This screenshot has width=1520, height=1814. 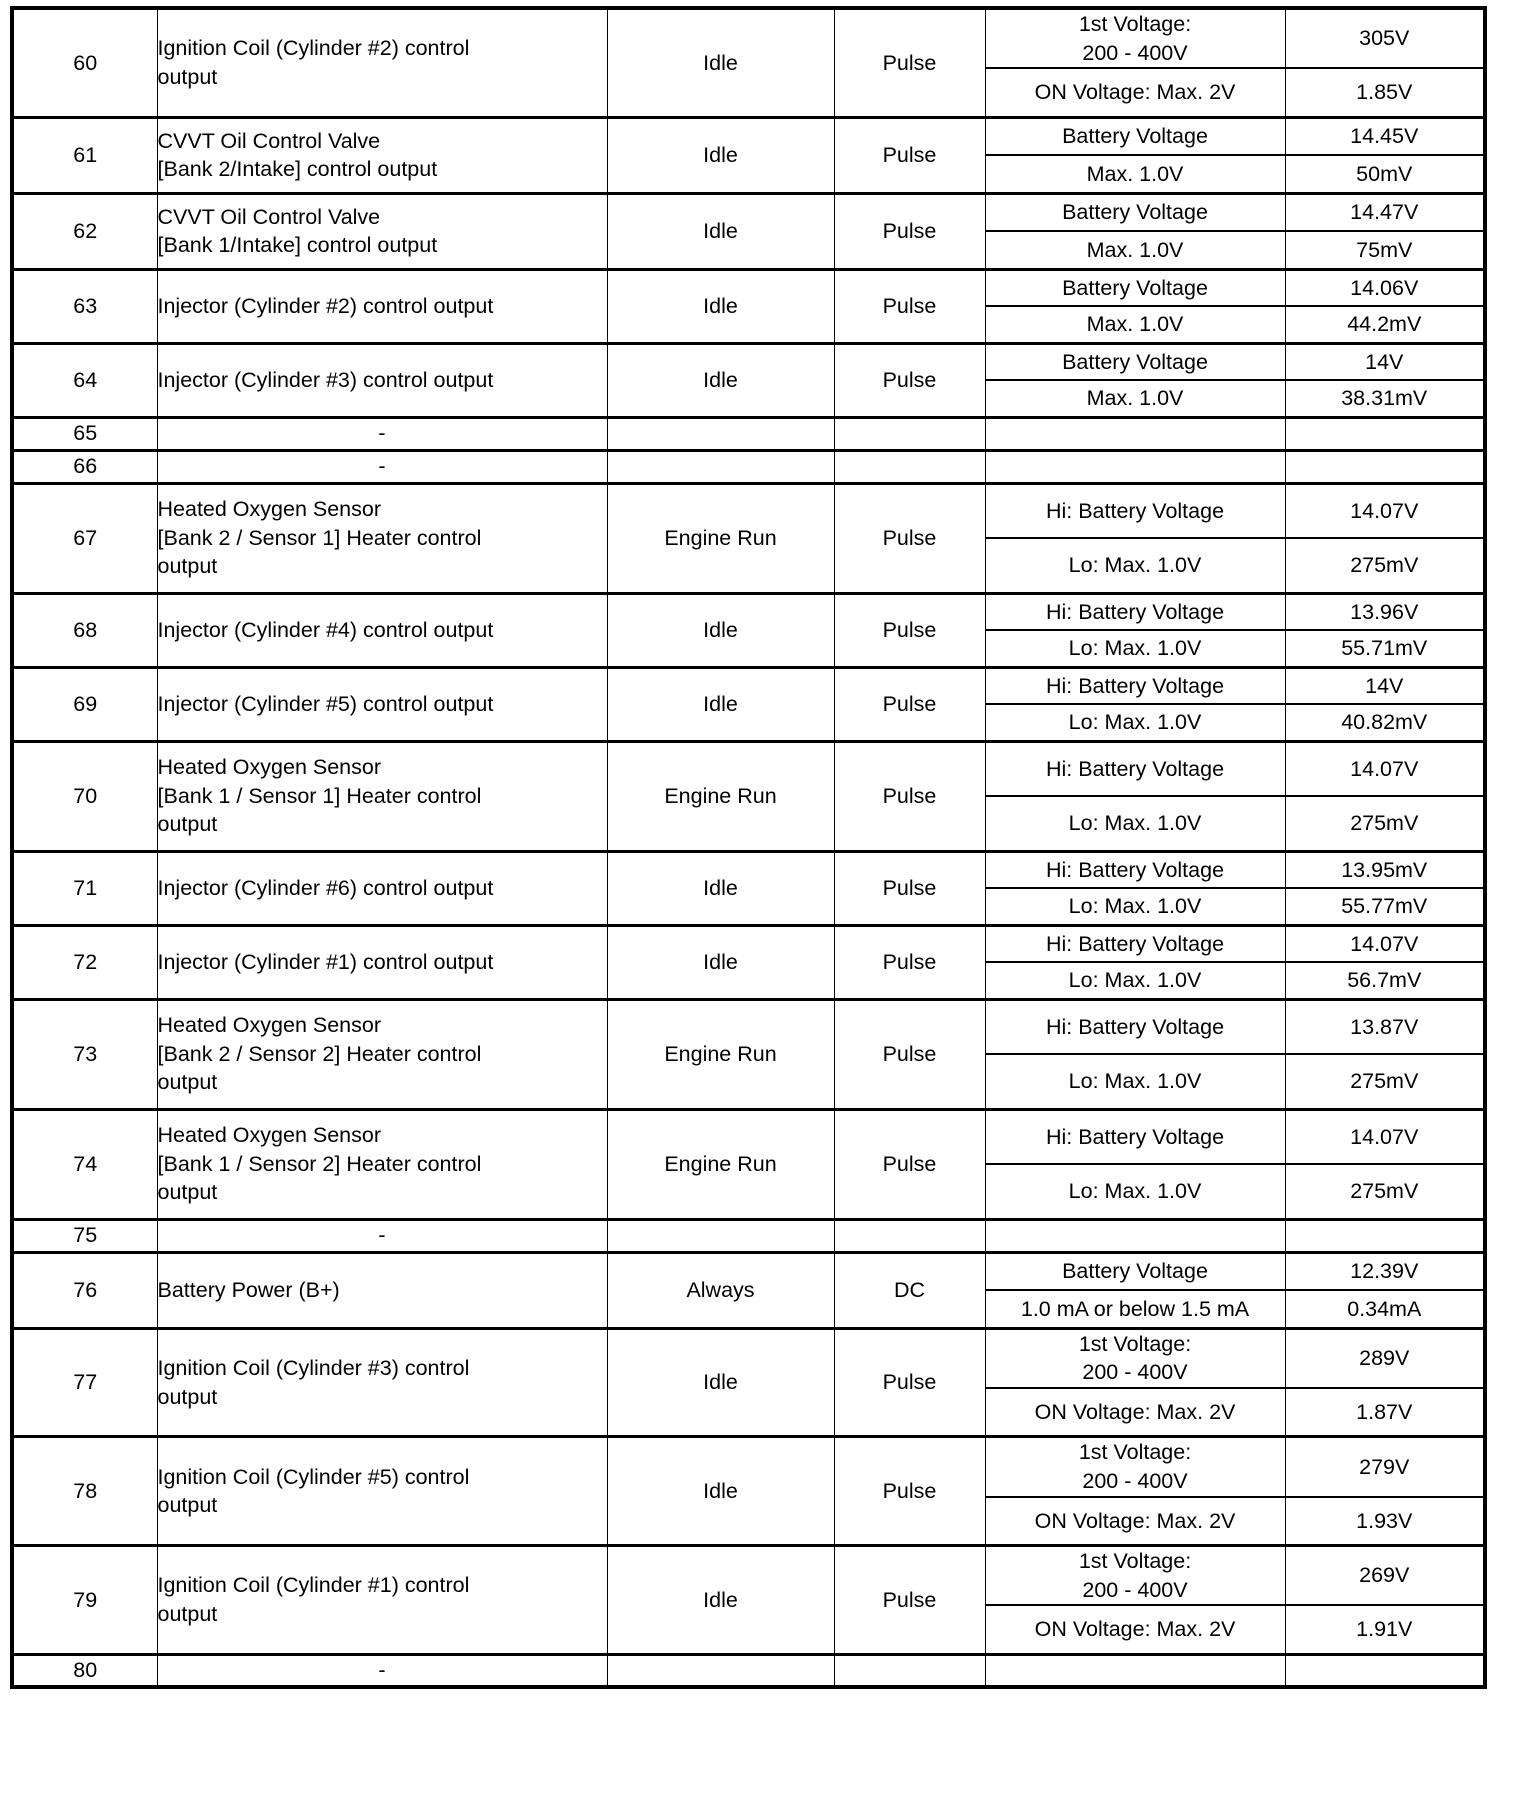 What do you see at coordinates (1385, 135) in the screenshot?
I see `cell-measured-value: 14.45V` at bounding box center [1385, 135].